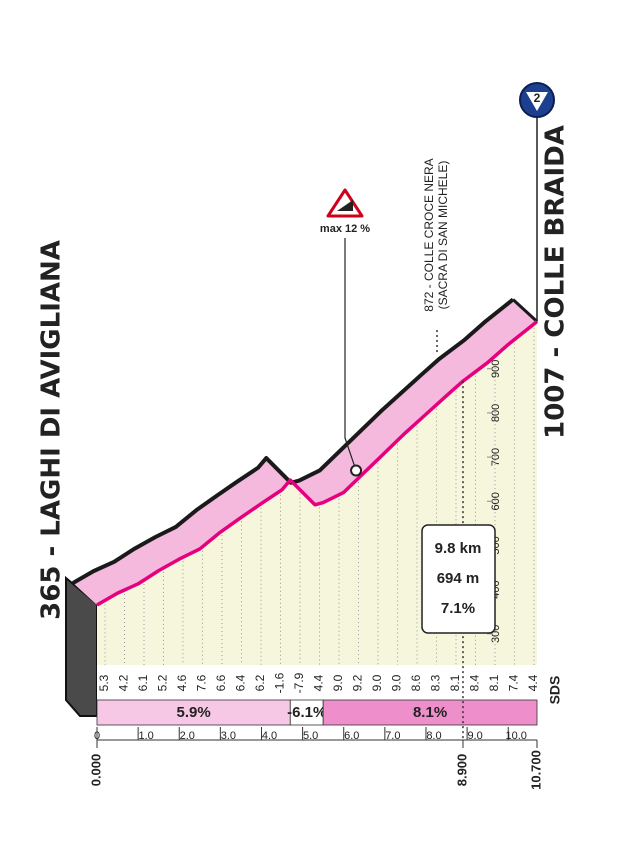  Describe the element at coordinates (392, 736) in the screenshot. I see `x-tick-label: 7.0` at that location.